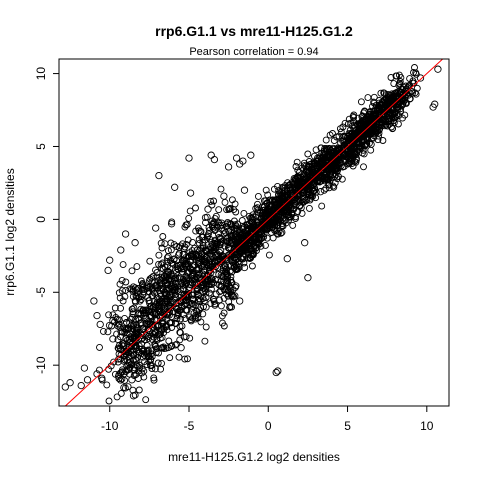 The image size is (480, 480). What do you see at coordinates (41, 365) in the screenshot?
I see `y-tick-label: -10` at bounding box center [41, 365].